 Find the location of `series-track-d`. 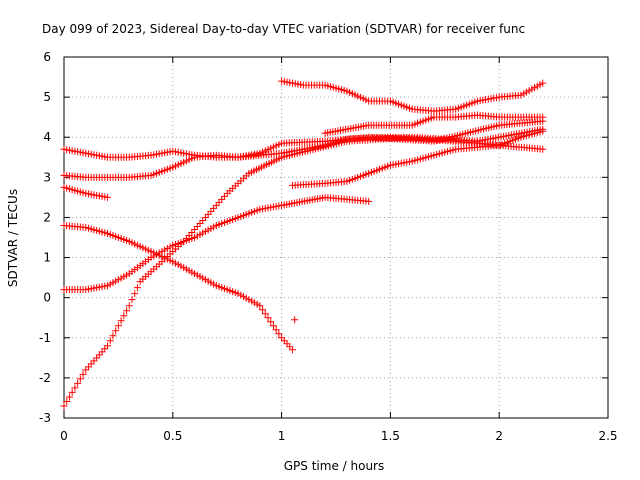

series-track-d is located at coordinates (86, 192).